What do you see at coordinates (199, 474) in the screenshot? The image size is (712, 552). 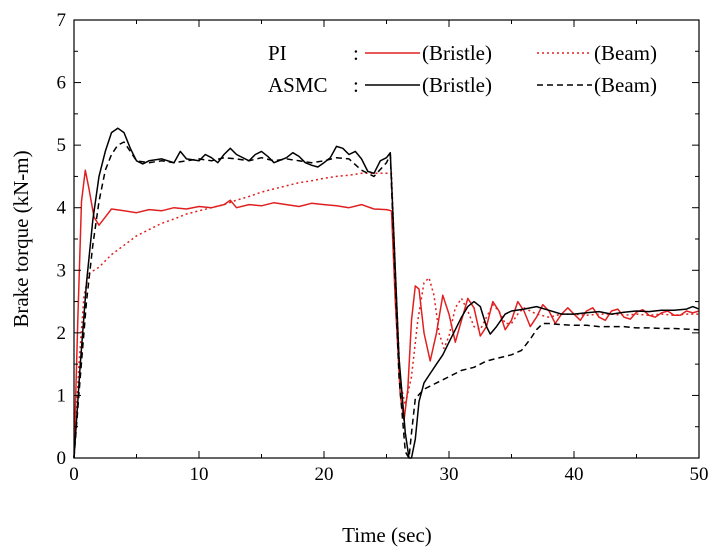 I see `x-tick-label: 10` at bounding box center [199, 474].